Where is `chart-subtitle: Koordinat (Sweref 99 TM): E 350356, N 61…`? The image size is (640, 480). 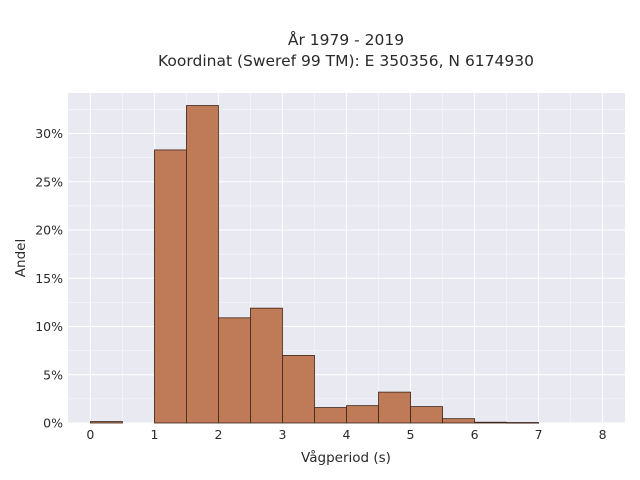 chart-subtitle: Koordinat (Sweref 99 TM): E 350356, N 61… is located at coordinates (346, 61).